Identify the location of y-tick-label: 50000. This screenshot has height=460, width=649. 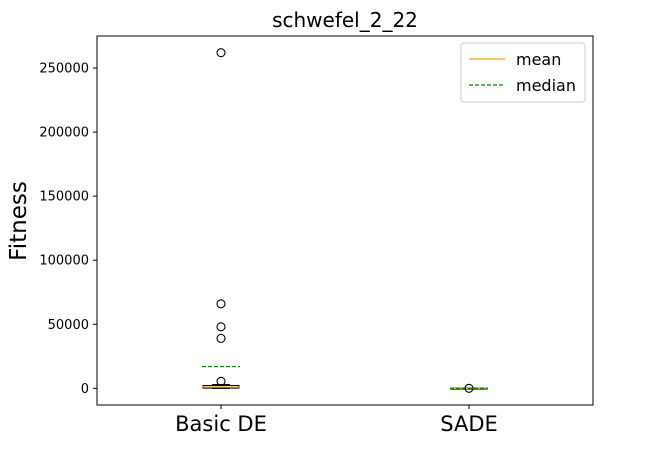
(68, 325).